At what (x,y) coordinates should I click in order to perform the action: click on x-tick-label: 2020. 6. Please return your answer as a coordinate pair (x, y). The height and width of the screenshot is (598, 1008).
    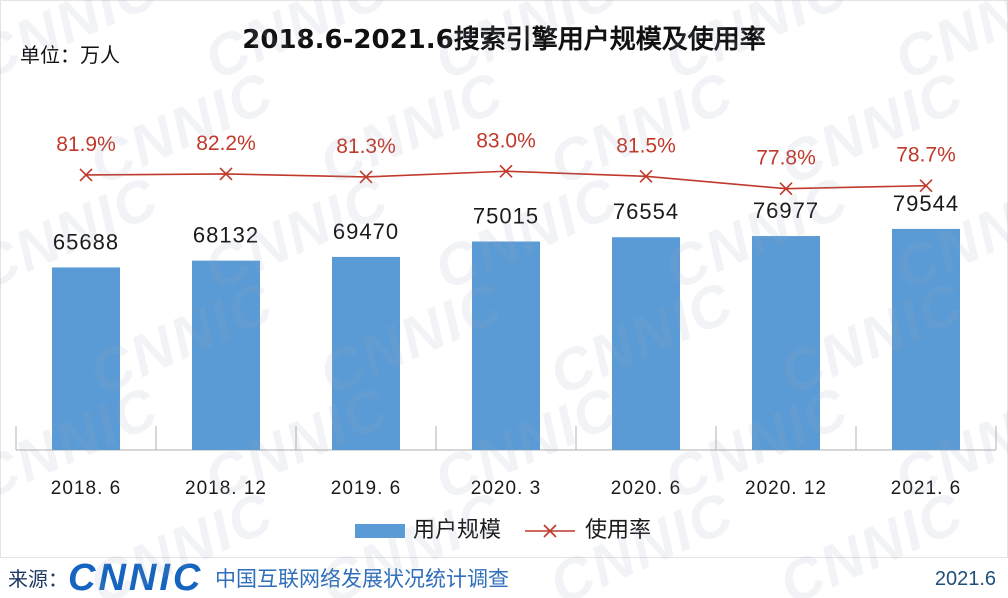
    Looking at the image, I should click on (646, 488).